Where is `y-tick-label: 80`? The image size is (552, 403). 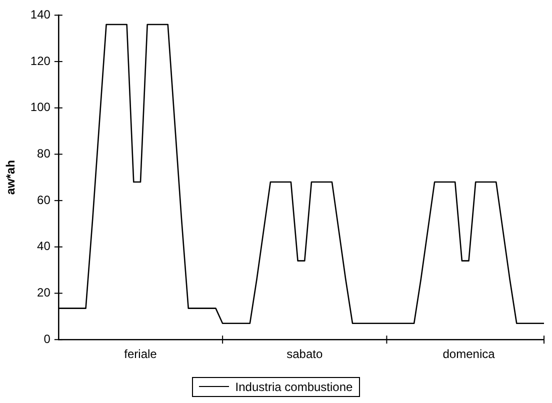
y-tick-label: 80 is located at coordinates (44, 153).